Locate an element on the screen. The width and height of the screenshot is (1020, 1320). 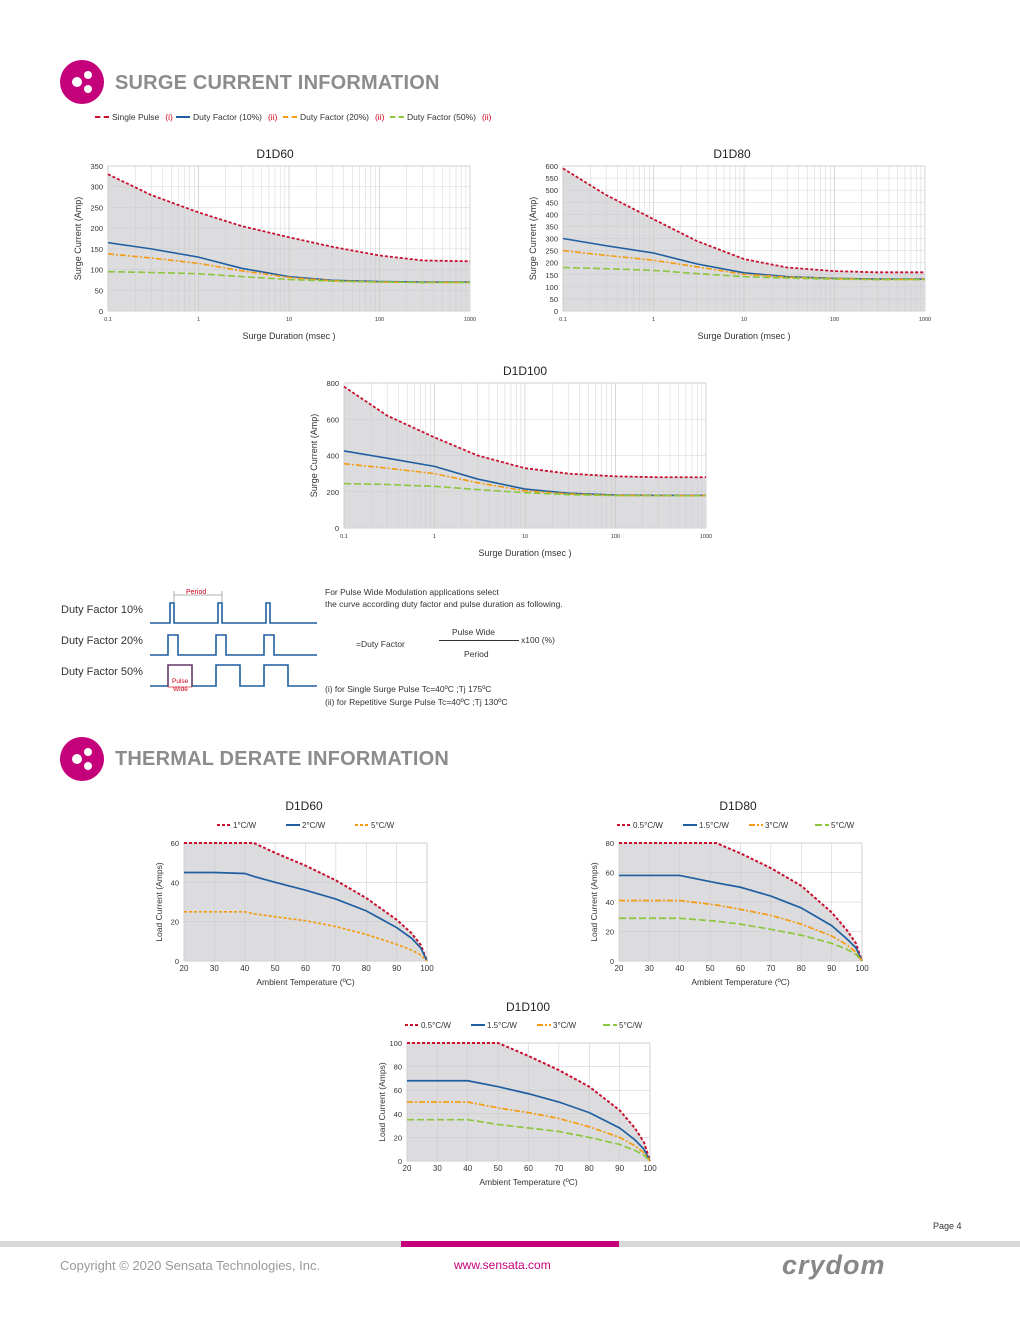
fraction-bar is located at coordinates (479, 640).